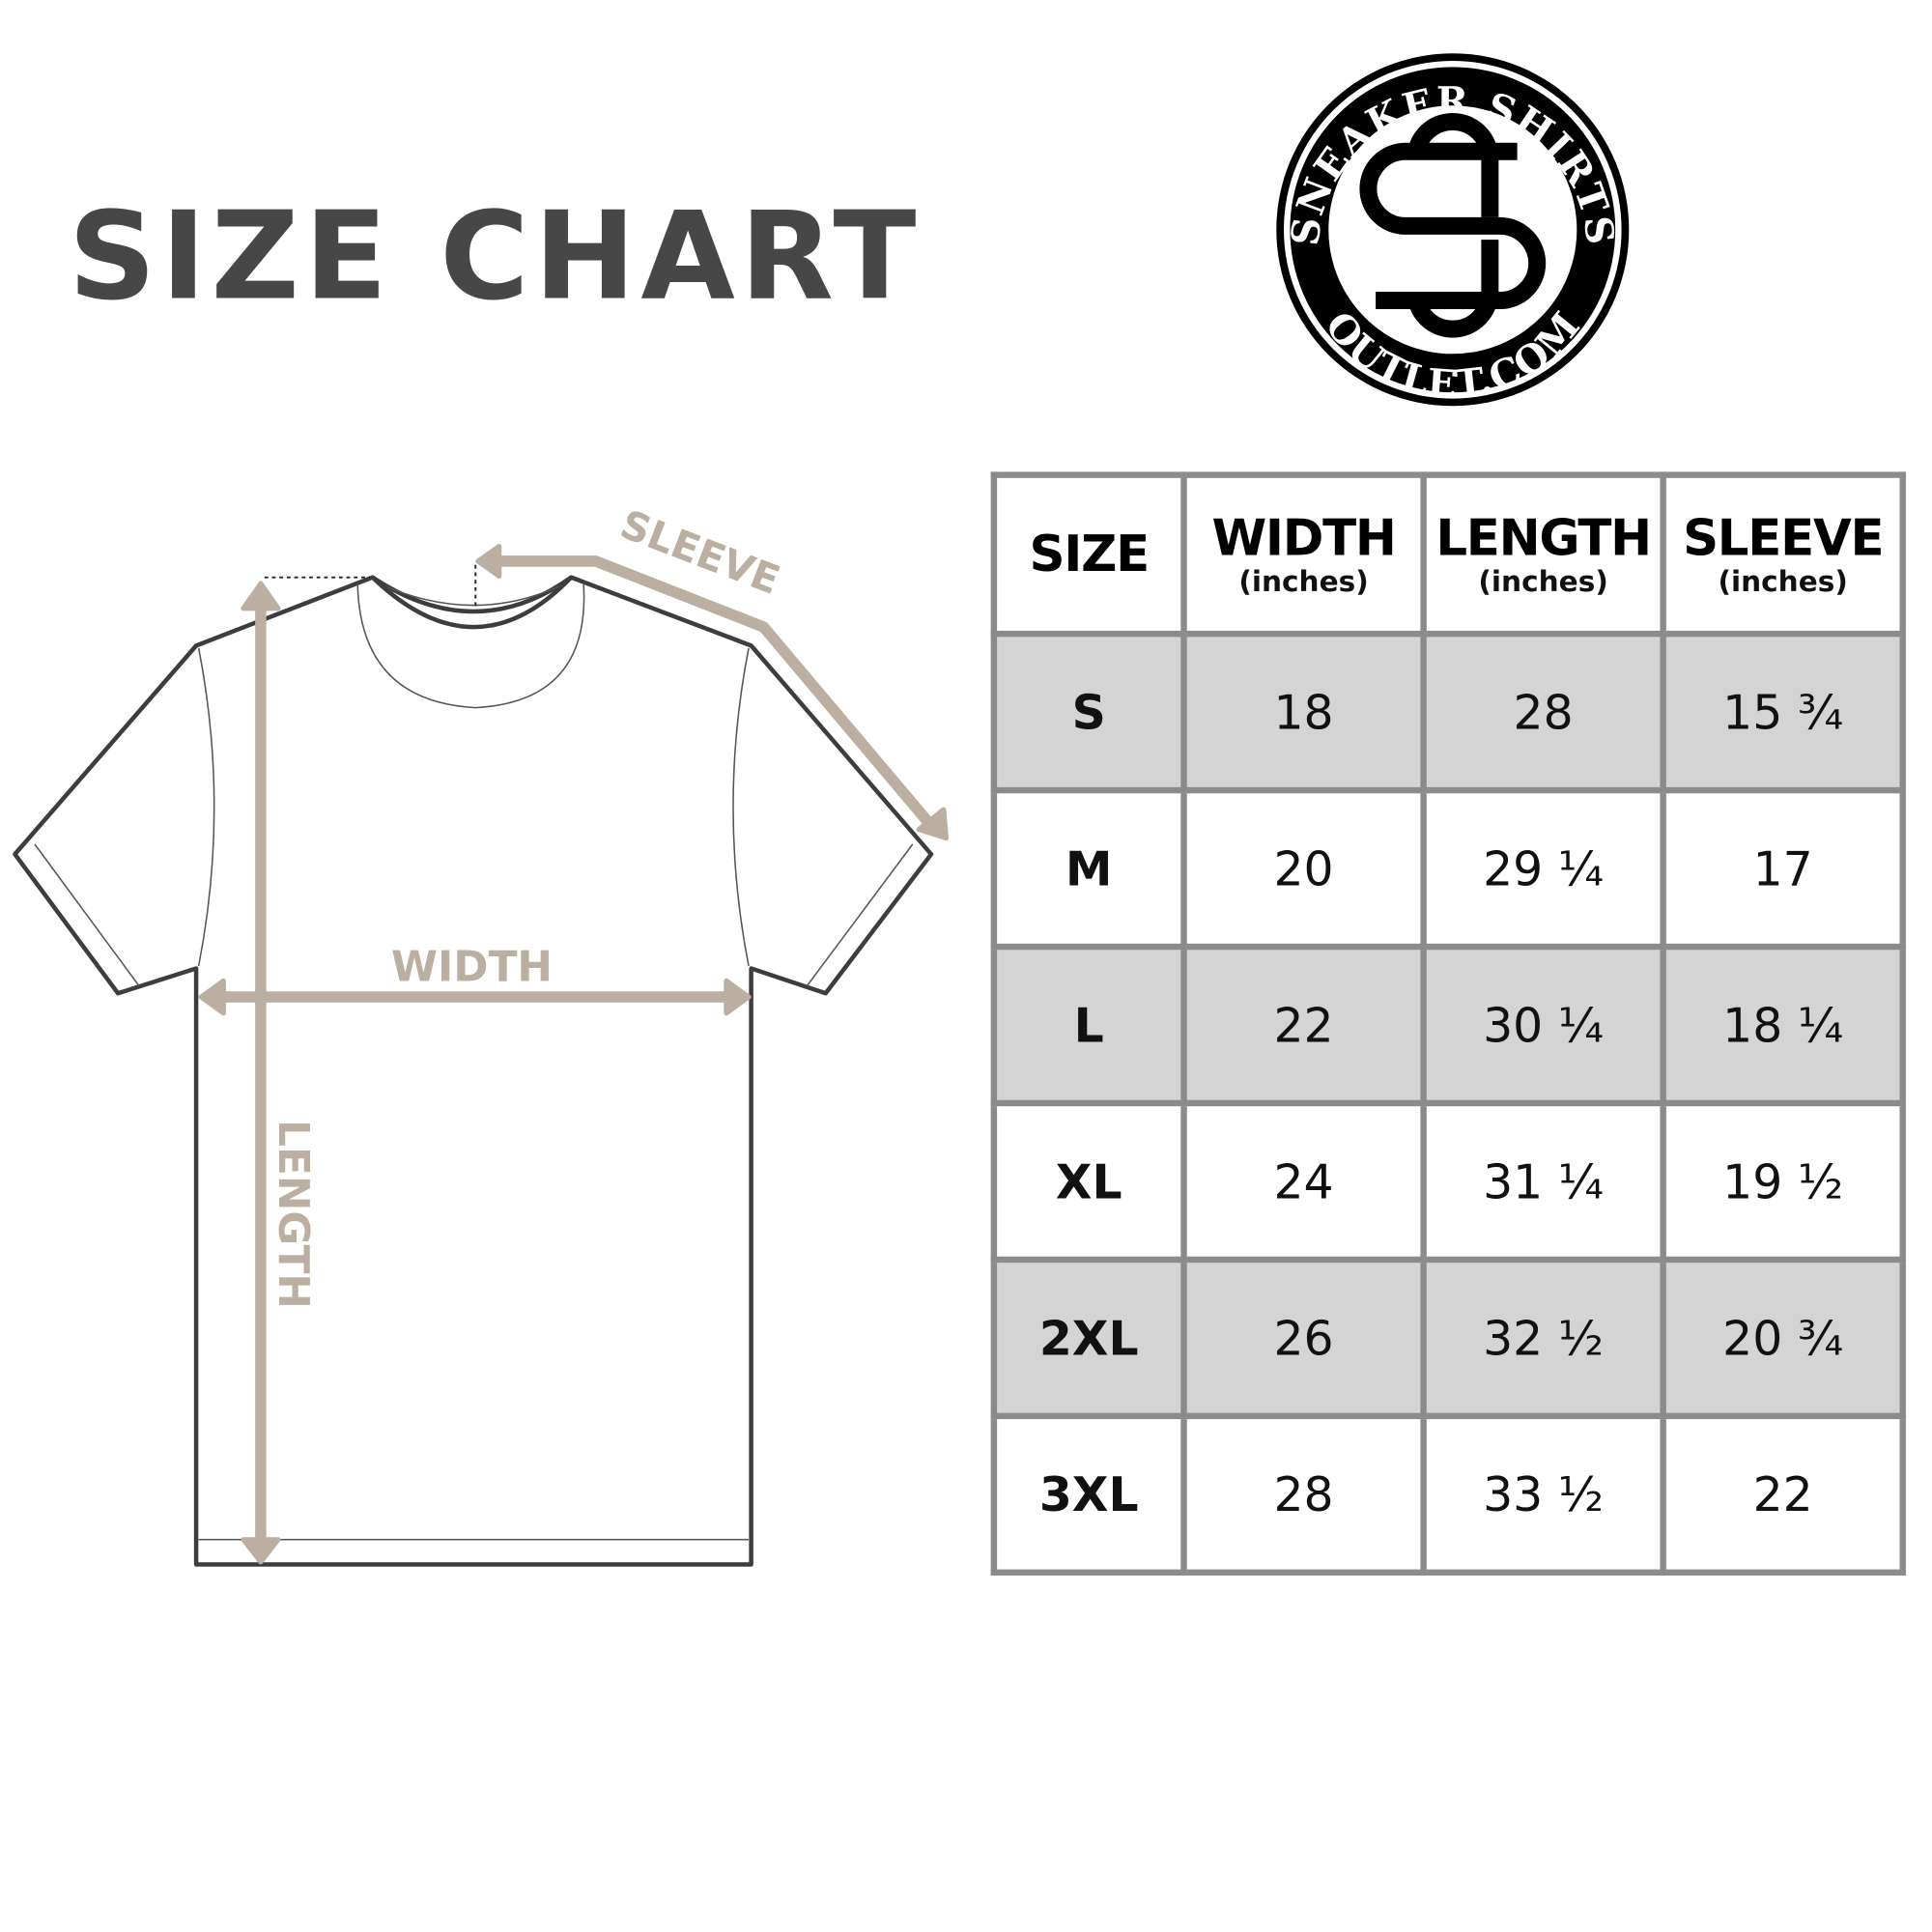 This screenshot has width=1932, height=1932. I want to click on width-label: WIDTH, so click(472, 966).